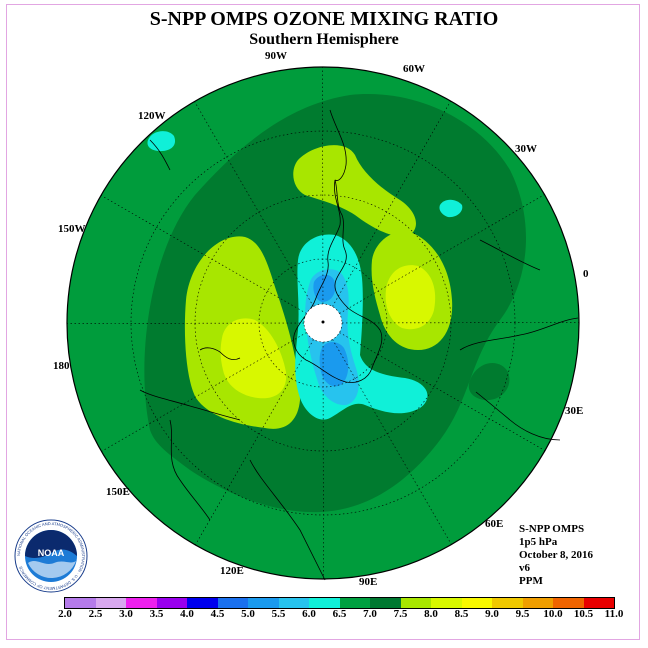  I want to click on info-date: October 8, 2016, so click(556, 555).